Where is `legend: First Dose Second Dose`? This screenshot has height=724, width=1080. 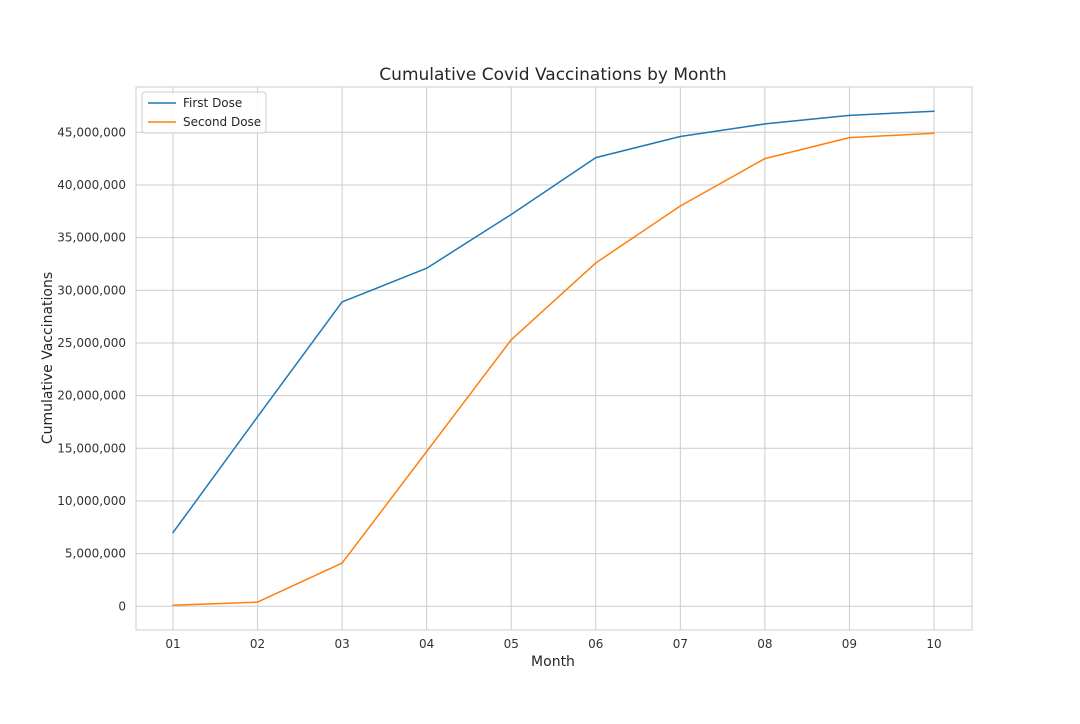 legend: First Dose Second Dose is located at coordinates (204, 112).